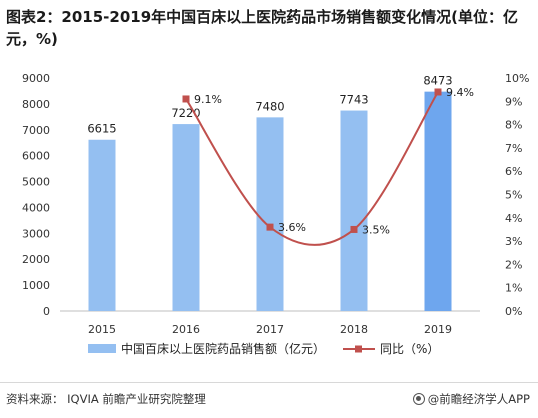 The image size is (538, 418). What do you see at coordinates (223, 348) in the screenshot?
I see `legend-label-bar: 中国百床以上医院药品销售额（亿元）` at bounding box center [223, 348].